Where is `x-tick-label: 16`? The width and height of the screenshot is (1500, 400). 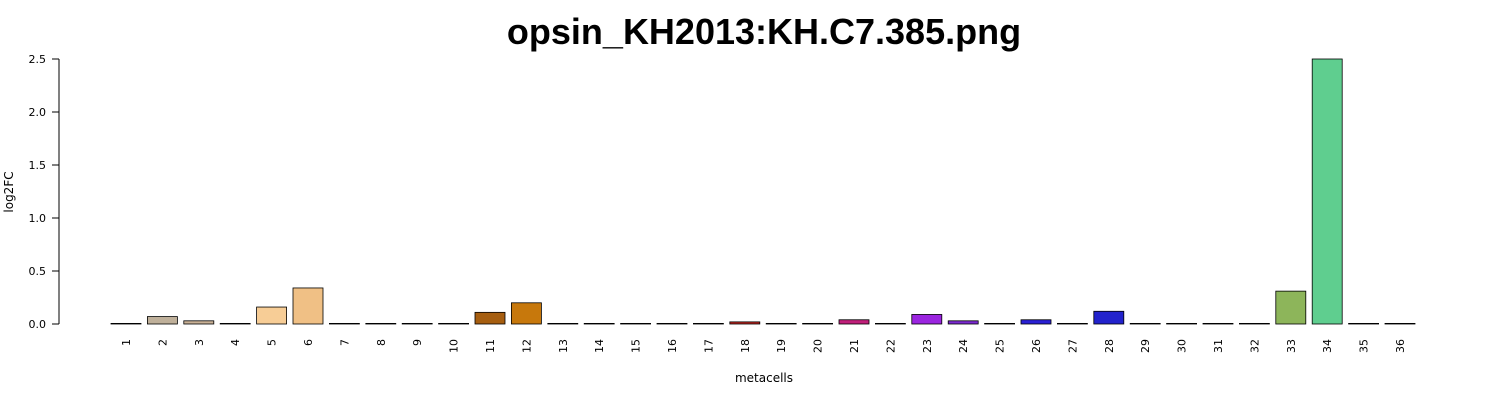 x-tick-label: 16 is located at coordinates (672, 346).